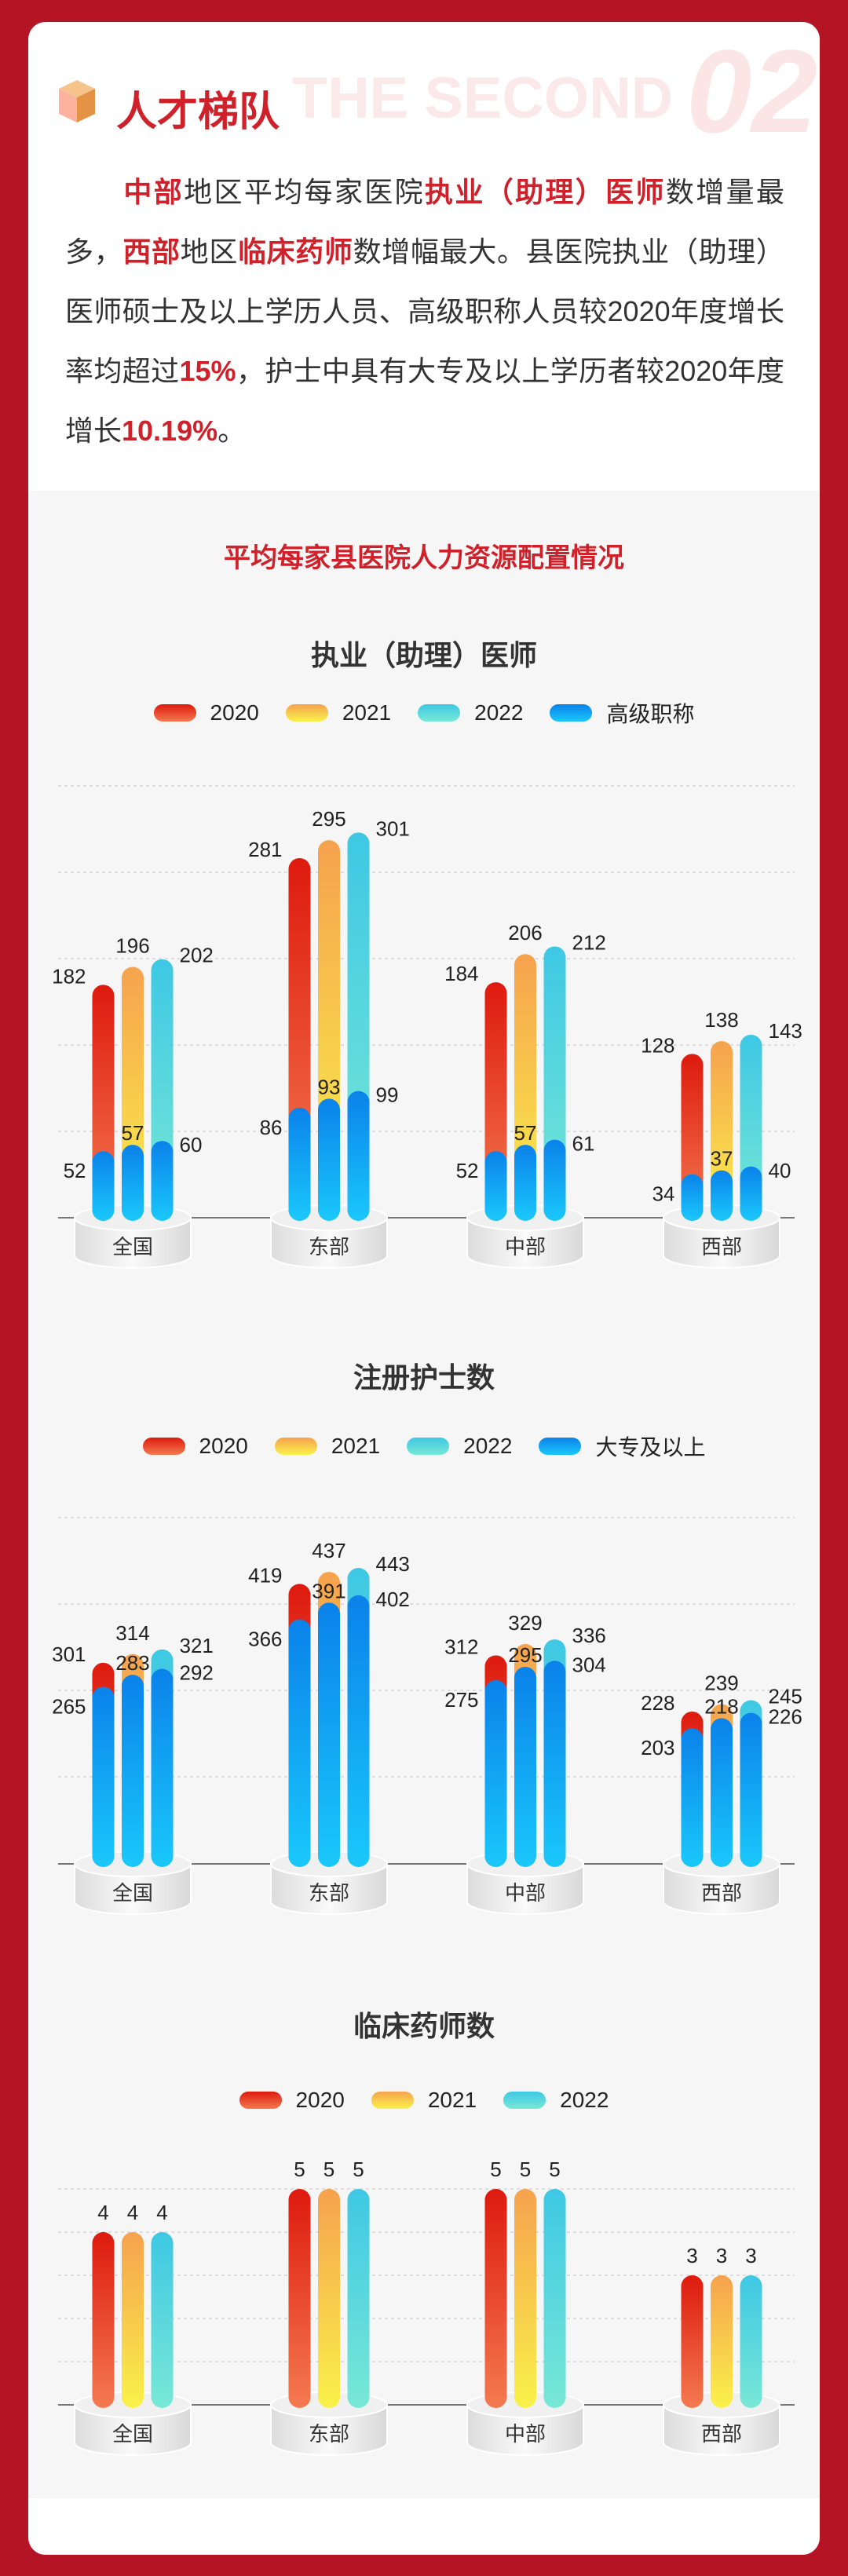 The height and width of the screenshot is (2576, 848). What do you see at coordinates (525, 933) in the screenshot?
I see `value-label: 206` at bounding box center [525, 933].